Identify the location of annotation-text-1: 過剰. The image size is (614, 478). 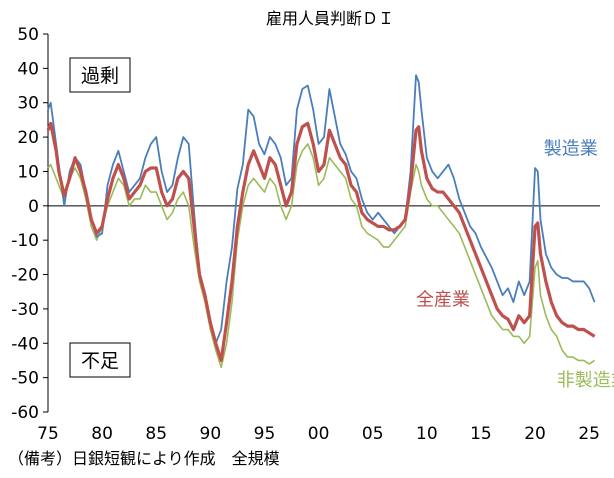
(100, 76).